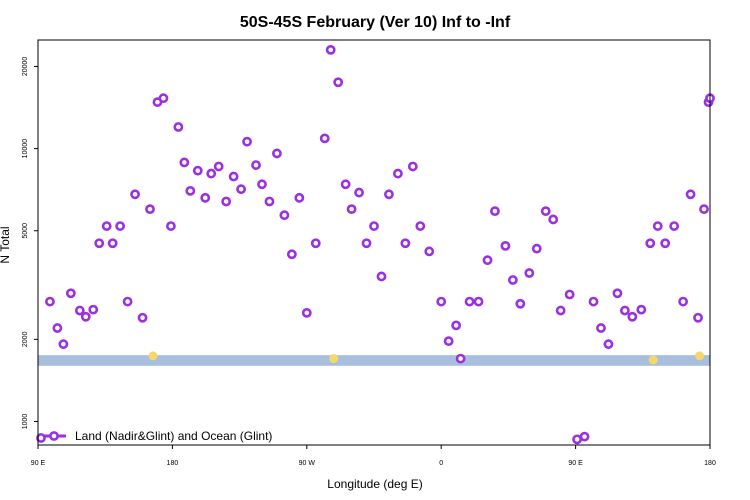  I want to click on legend-marker, so click(54, 436).